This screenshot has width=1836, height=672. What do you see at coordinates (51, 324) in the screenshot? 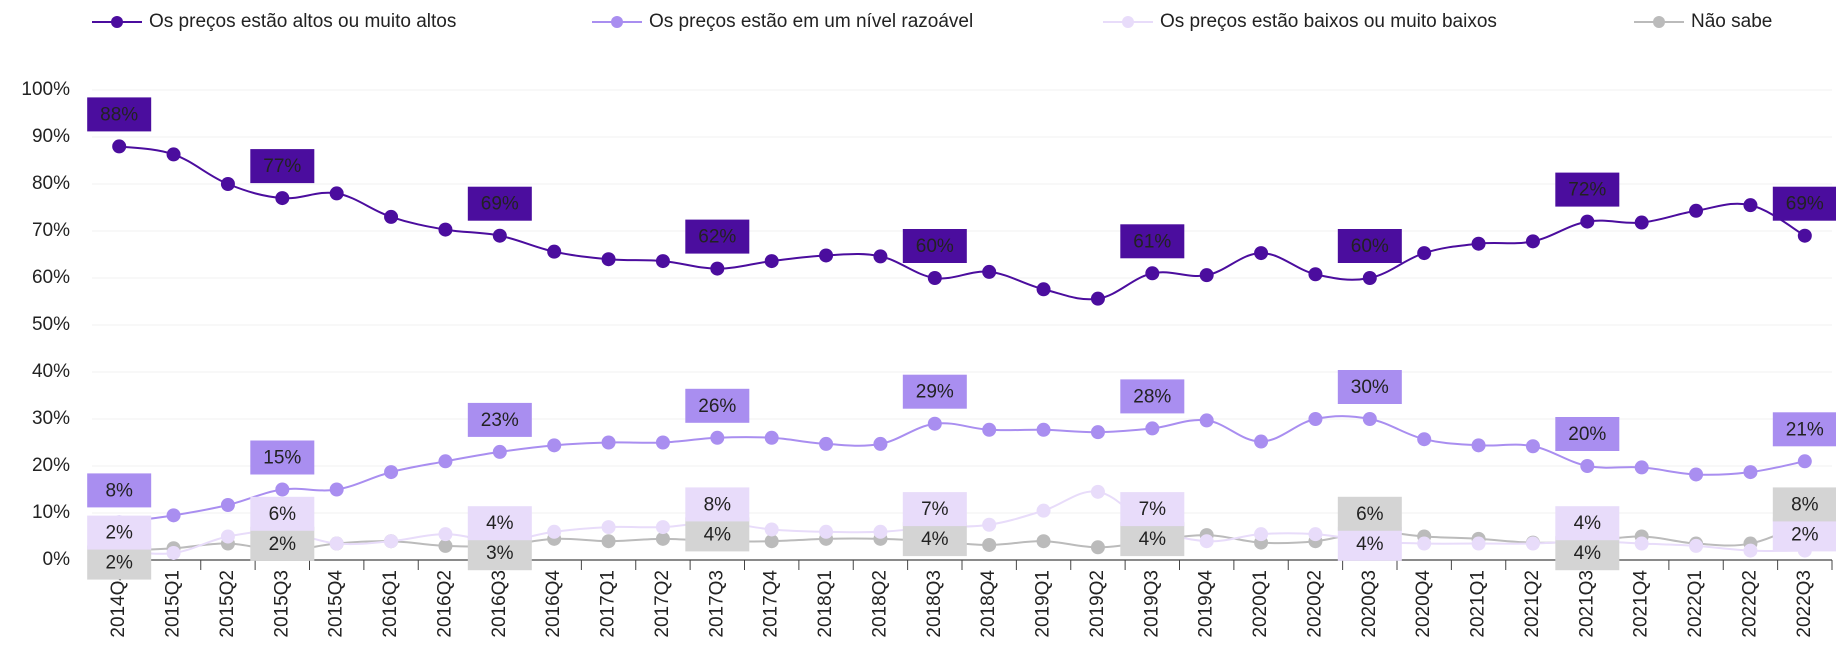
I see `y-tick-label: 50%` at bounding box center [51, 324].